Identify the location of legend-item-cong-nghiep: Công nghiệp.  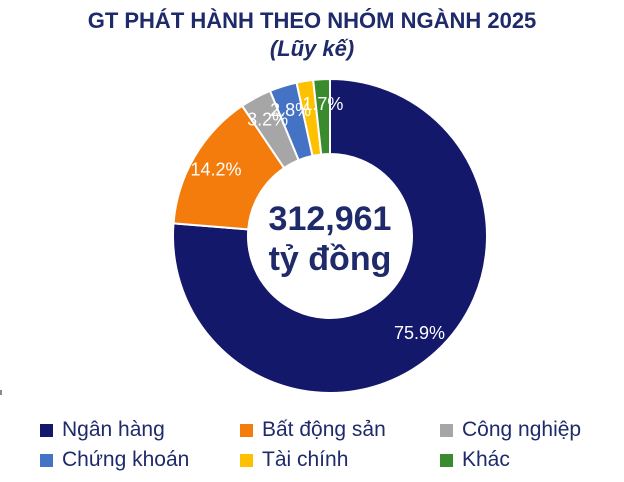
(530, 430).